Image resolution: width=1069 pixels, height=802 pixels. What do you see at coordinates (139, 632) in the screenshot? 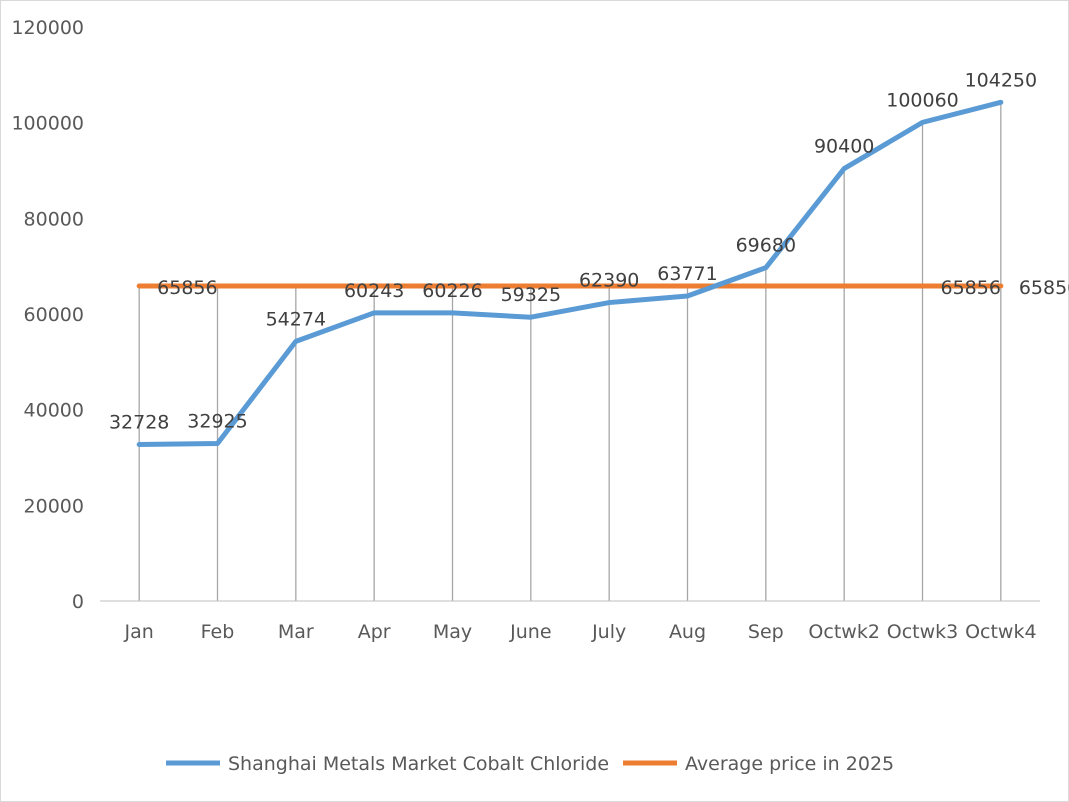
I see `x-tick-label: Jan` at bounding box center [139, 632].